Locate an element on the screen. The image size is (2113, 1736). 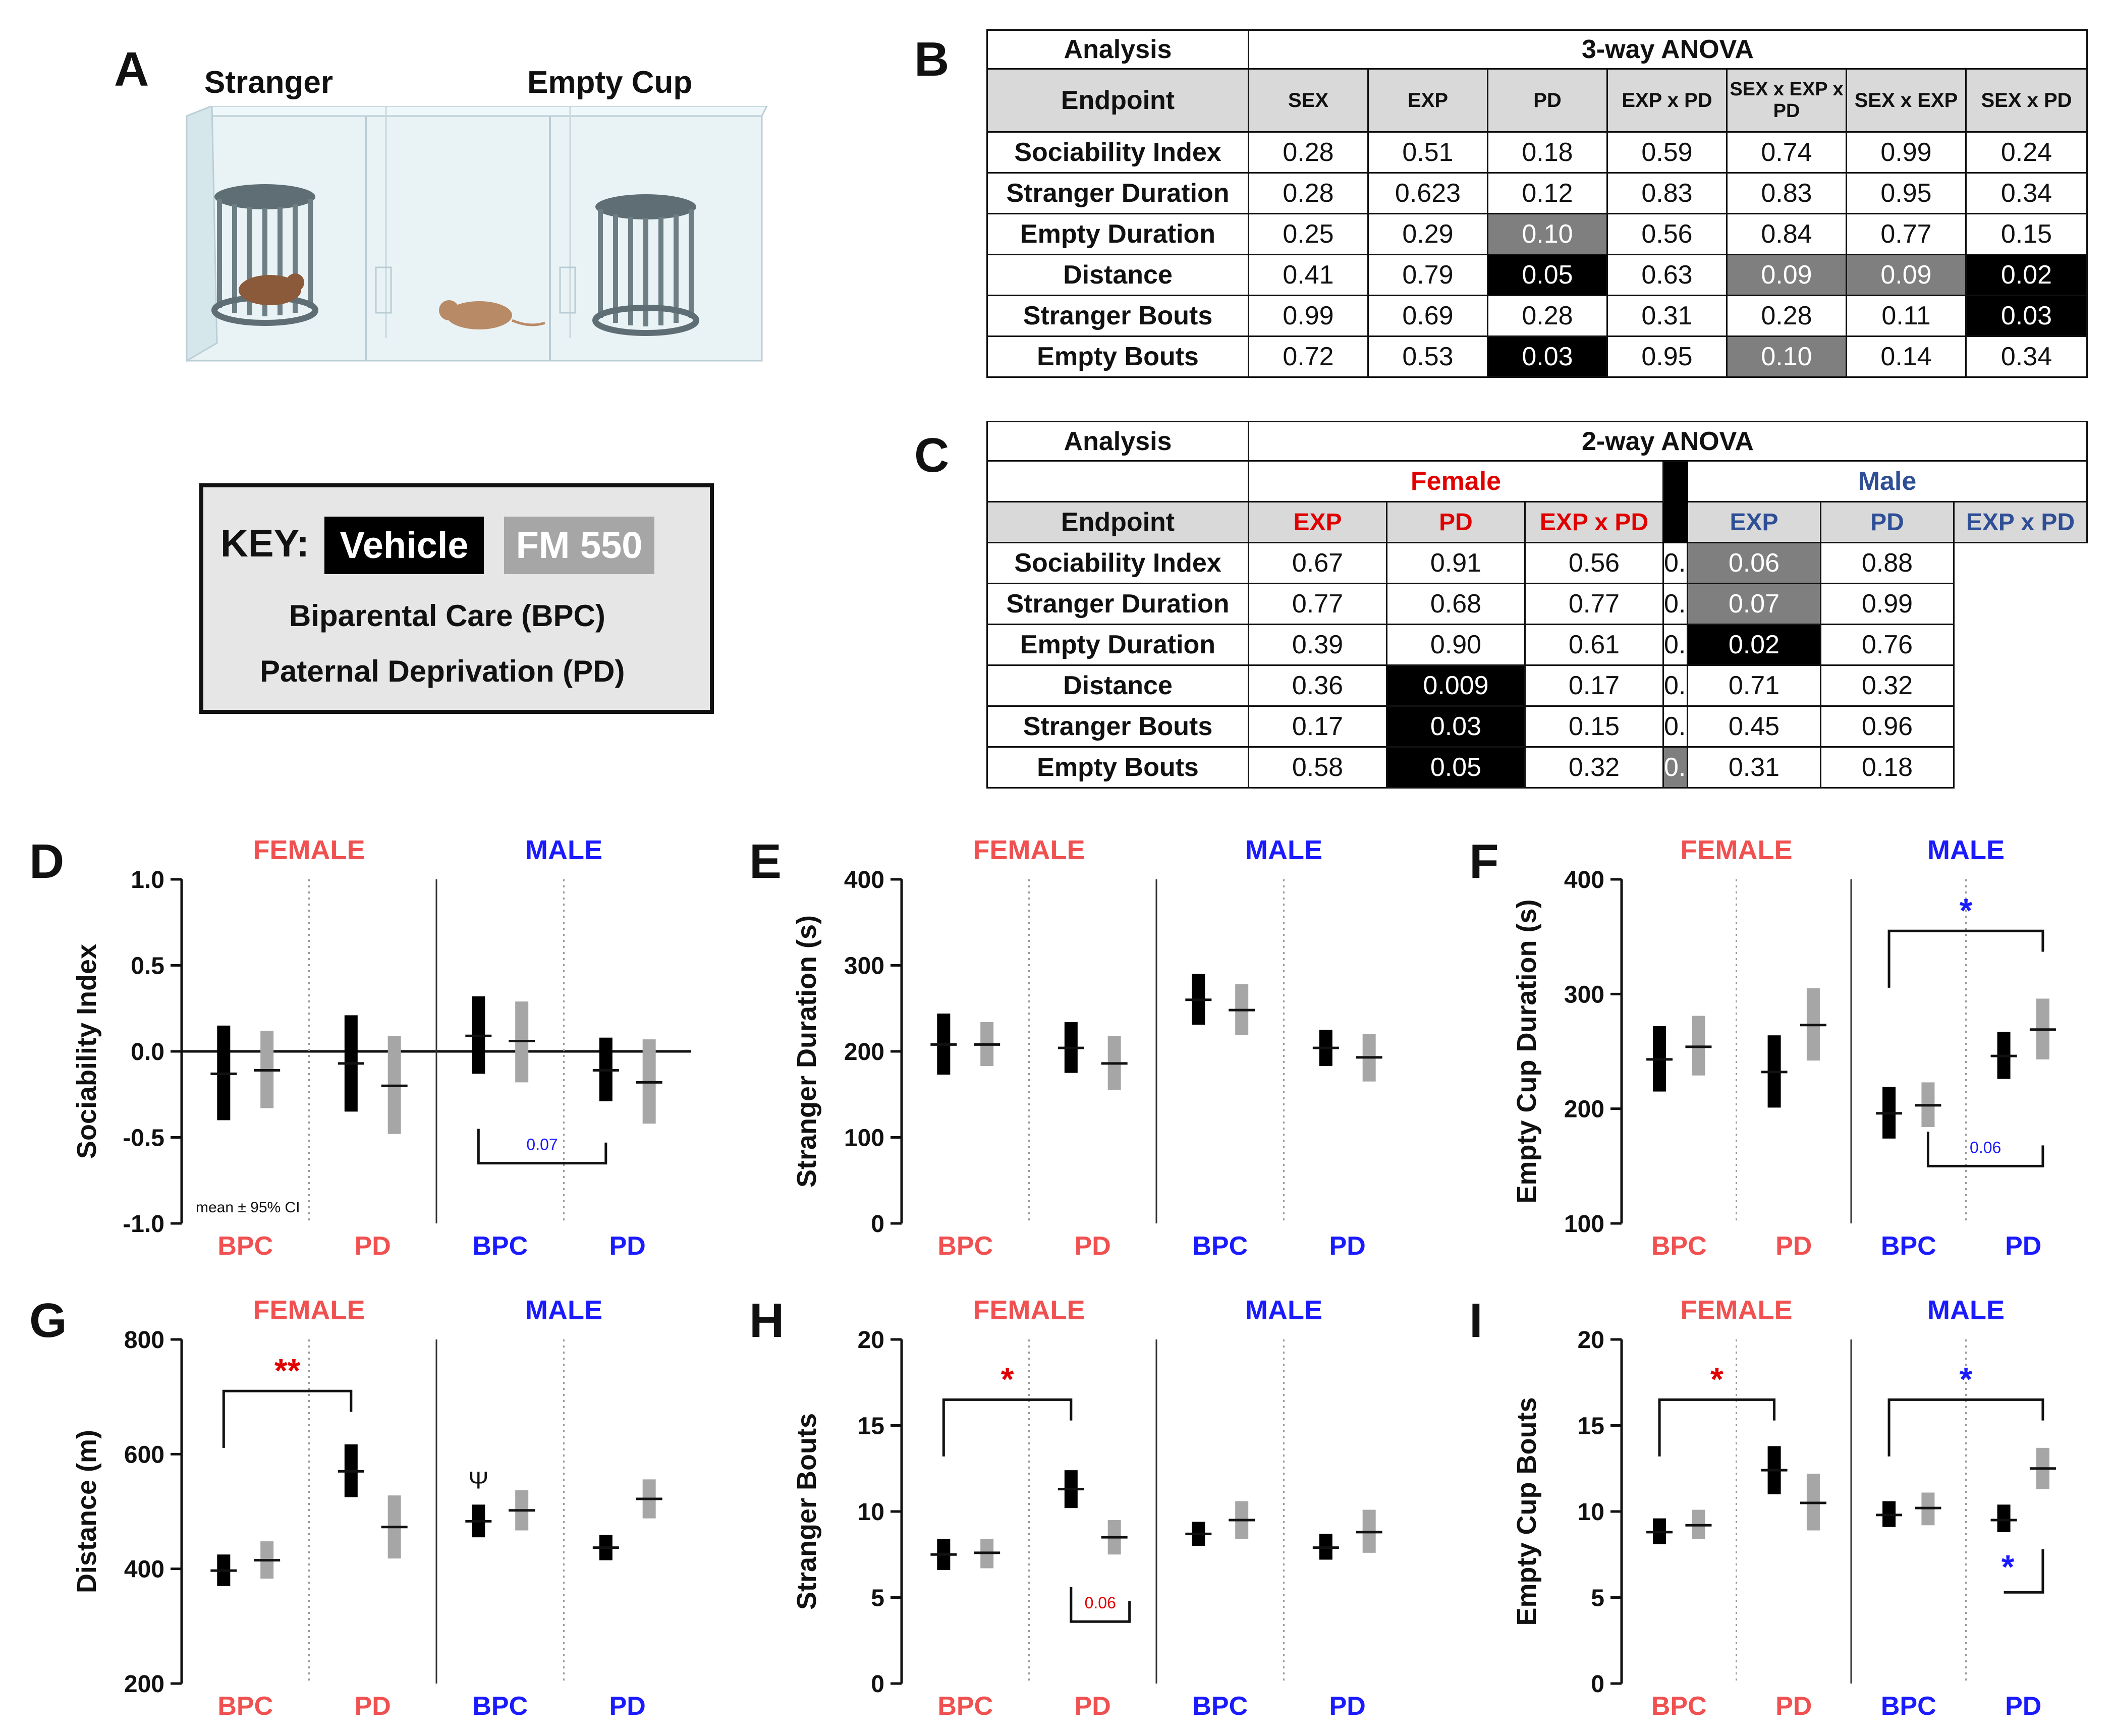
table-b-analysis-label: Analysis is located at coordinates (1117, 49).